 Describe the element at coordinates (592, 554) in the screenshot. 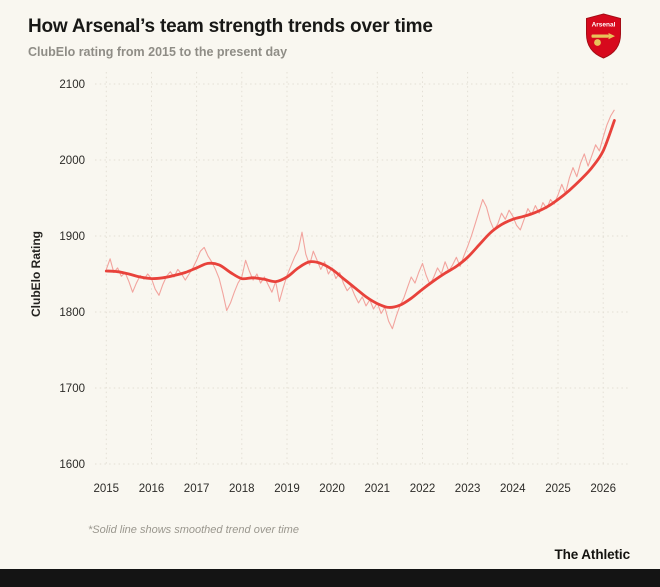

I see `the-athletic-wordmark: The Athletic` at that location.